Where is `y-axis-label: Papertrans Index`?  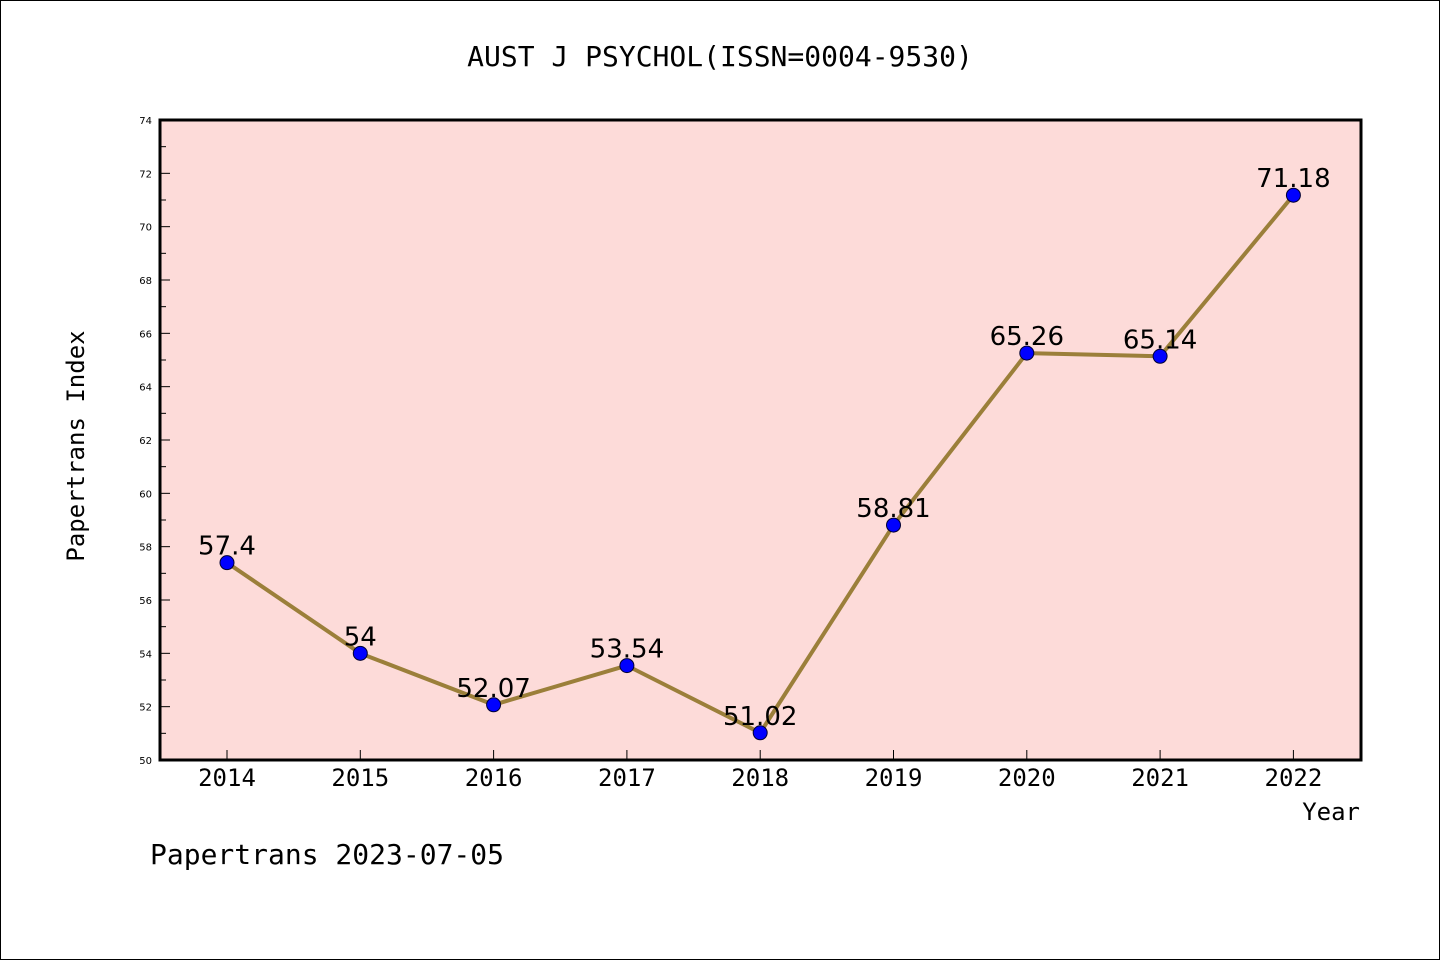
y-axis-label: Papertrans Index is located at coordinates (76, 445).